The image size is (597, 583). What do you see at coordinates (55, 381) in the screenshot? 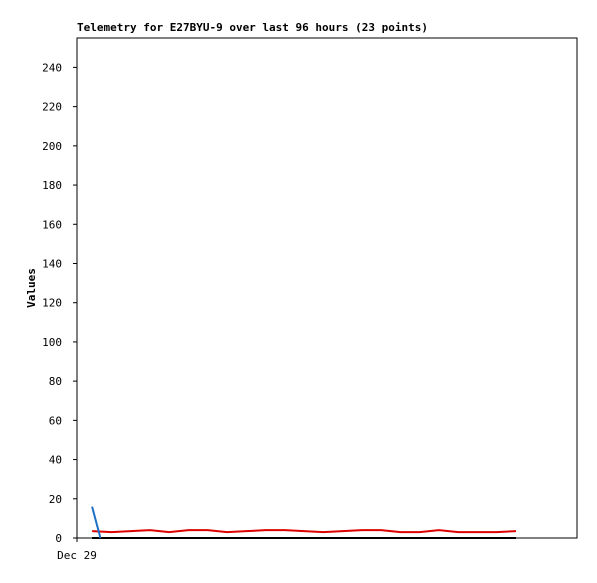
I see `y-tick-label: 80` at bounding box center [55, 381].